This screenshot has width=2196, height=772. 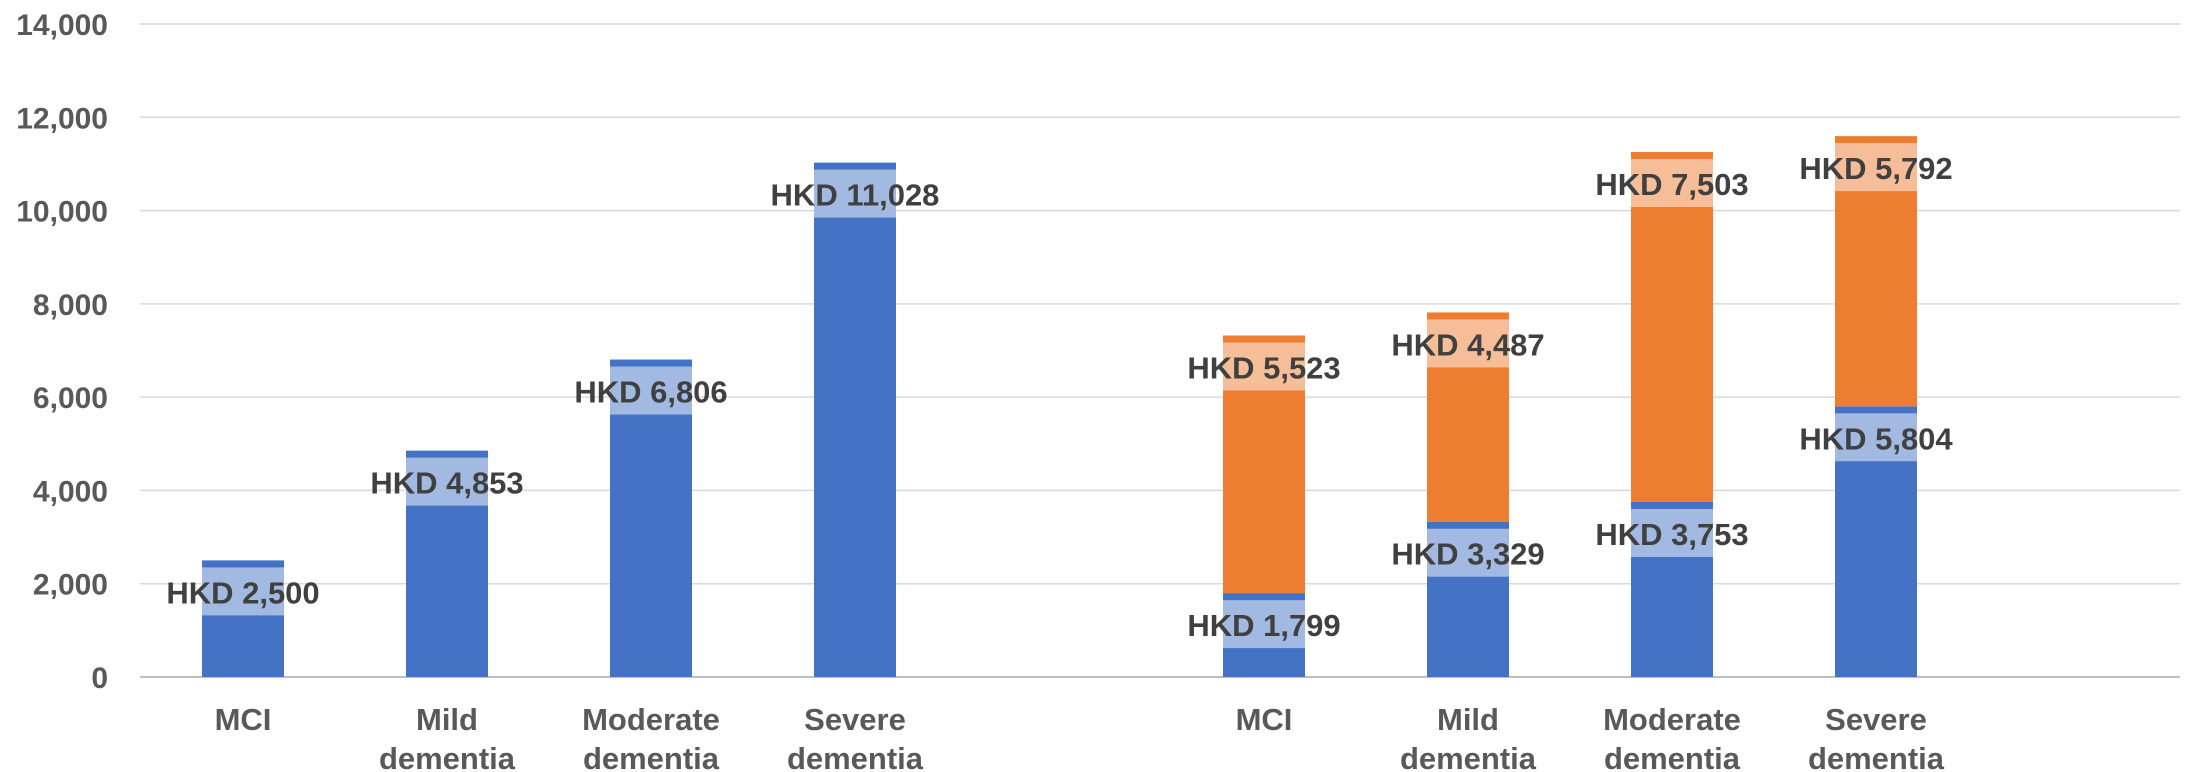 I want to click on data-label: HKD 6,806, so click(x=650, y=392).